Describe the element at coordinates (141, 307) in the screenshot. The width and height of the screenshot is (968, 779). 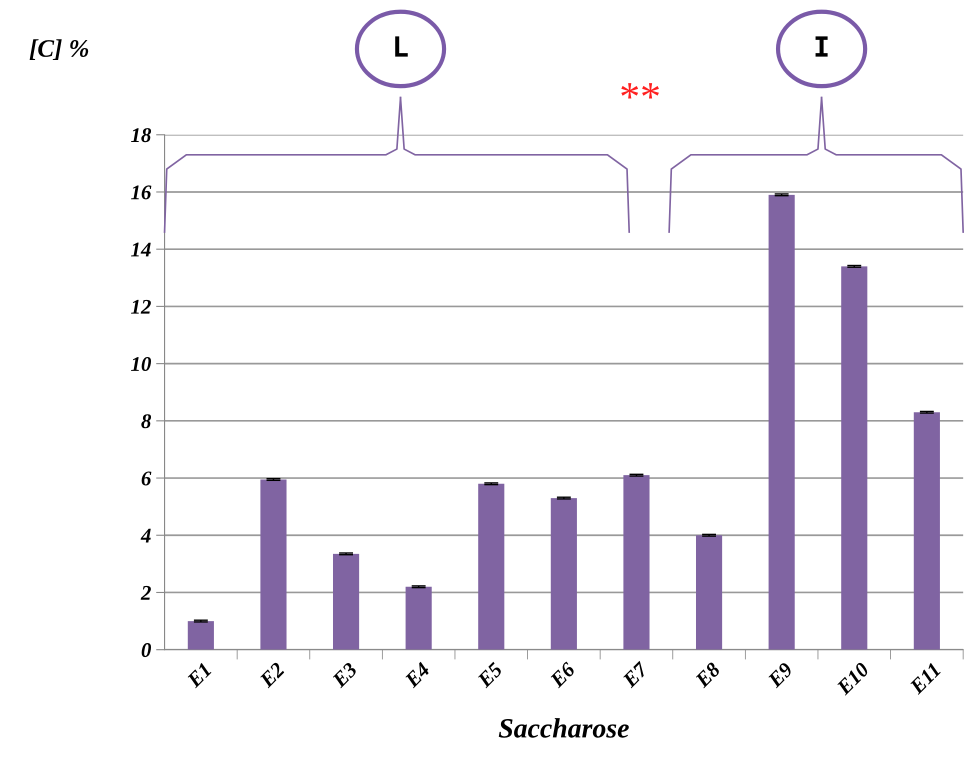
I see `y-tick-label: 12` at that location.